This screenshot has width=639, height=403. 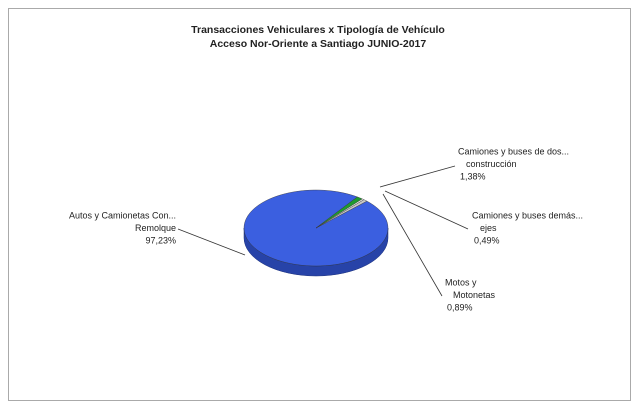 What do you see at coordinates (160, 240) in the screenshot?
I see `value-label: 97,23%` at bounding box center [160, 240].